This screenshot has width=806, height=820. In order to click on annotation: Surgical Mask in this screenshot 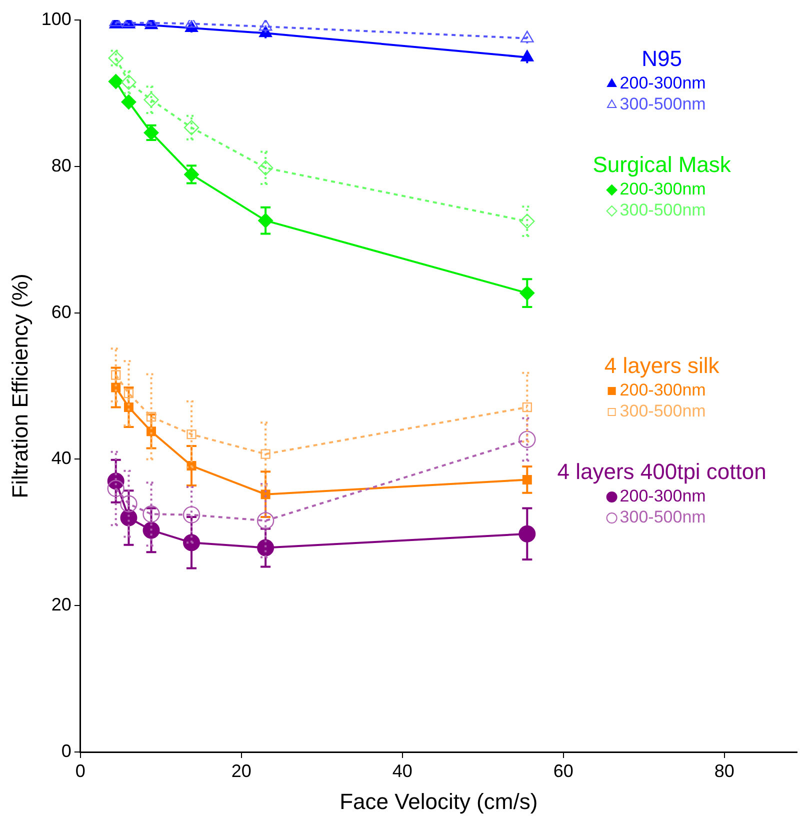, I will do `click(662, 165)`.